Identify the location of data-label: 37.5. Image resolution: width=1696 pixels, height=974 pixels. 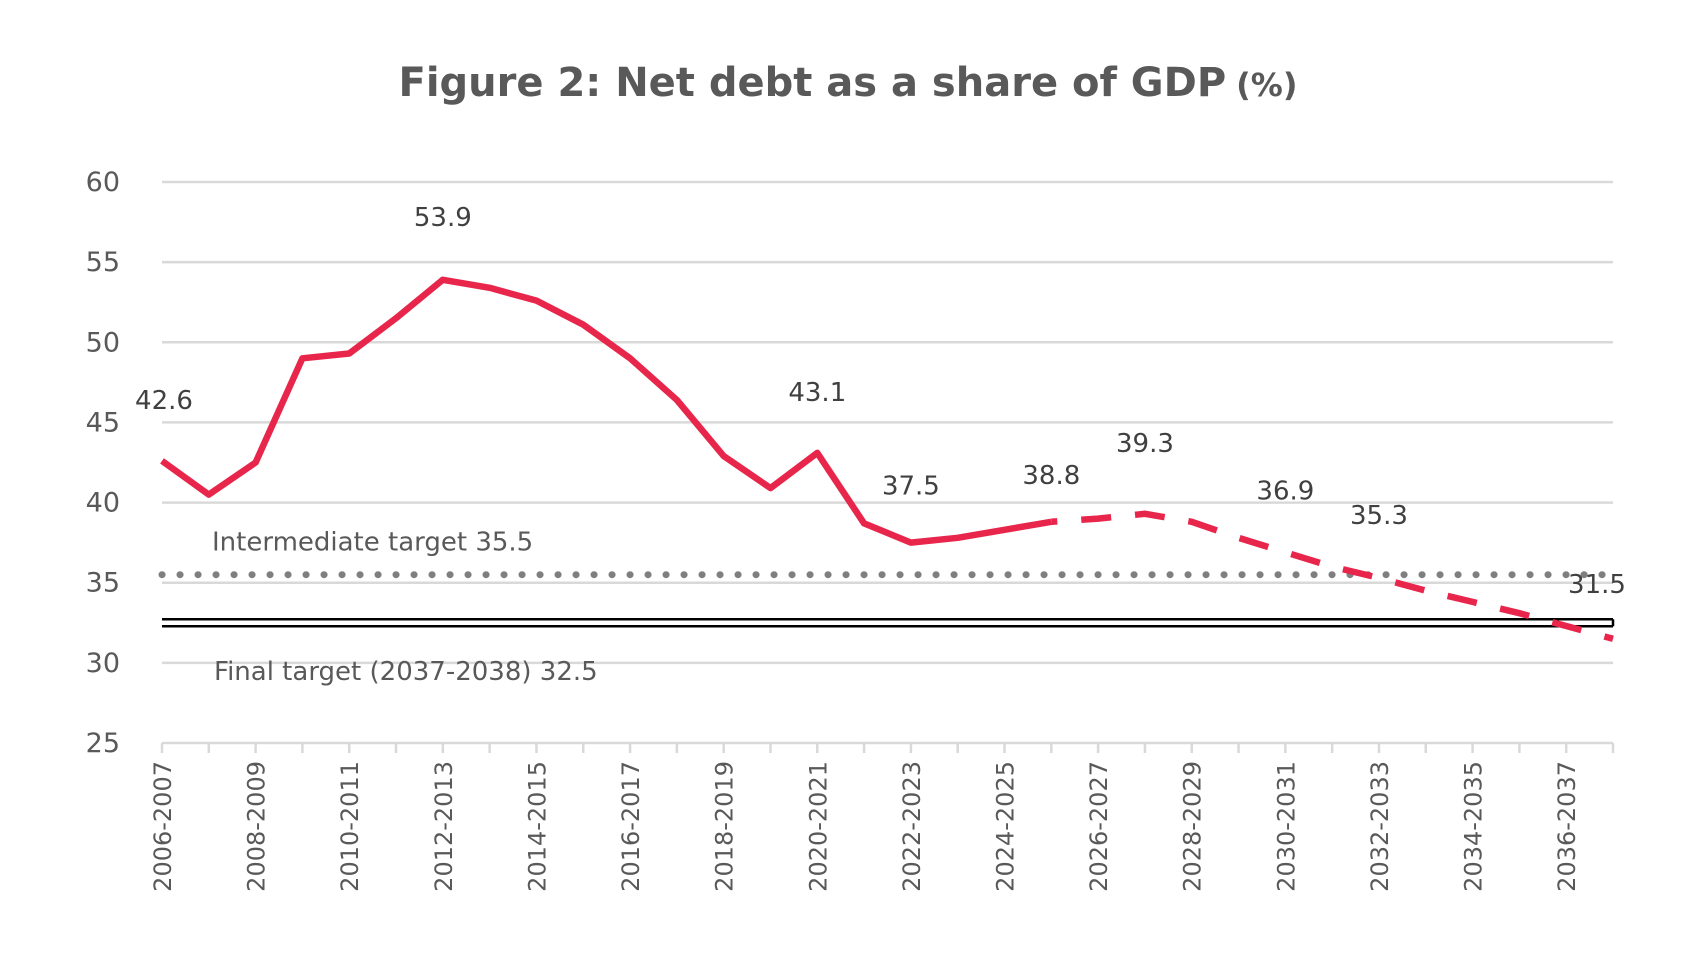
(911, 487).